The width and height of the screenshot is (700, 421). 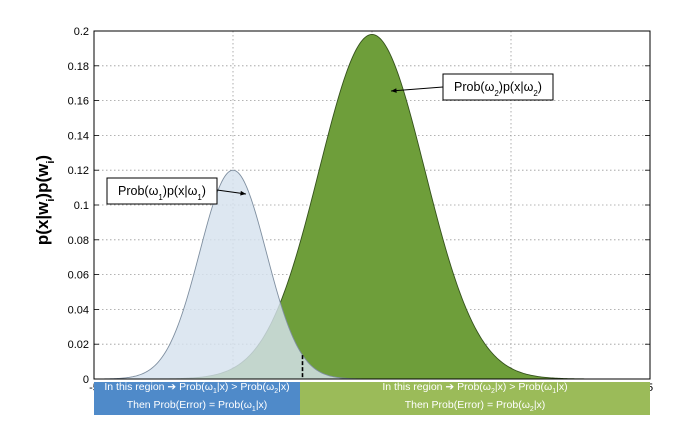 What do you see at coordinates (243, 193) in the screenshot?
I see `callout-series-1-arrowhead` at bounding box center [243, 193].